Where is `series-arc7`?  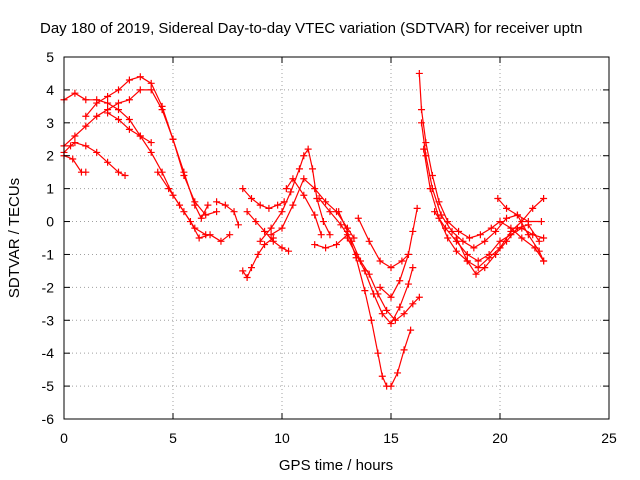
series-arc7 is located at coordinates (194, 206).